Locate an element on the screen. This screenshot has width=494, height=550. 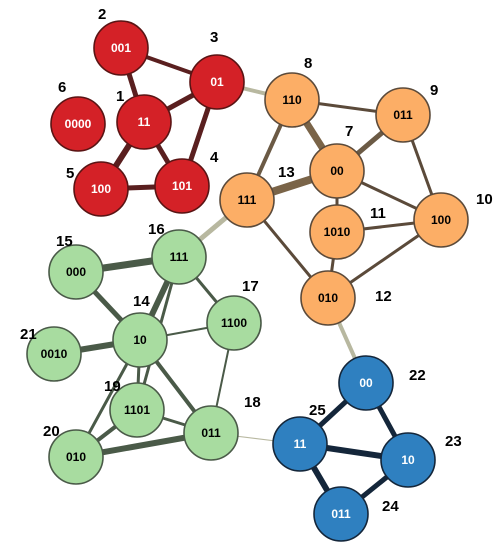
node-id-14: 14 is located at coordinates (141, 301).